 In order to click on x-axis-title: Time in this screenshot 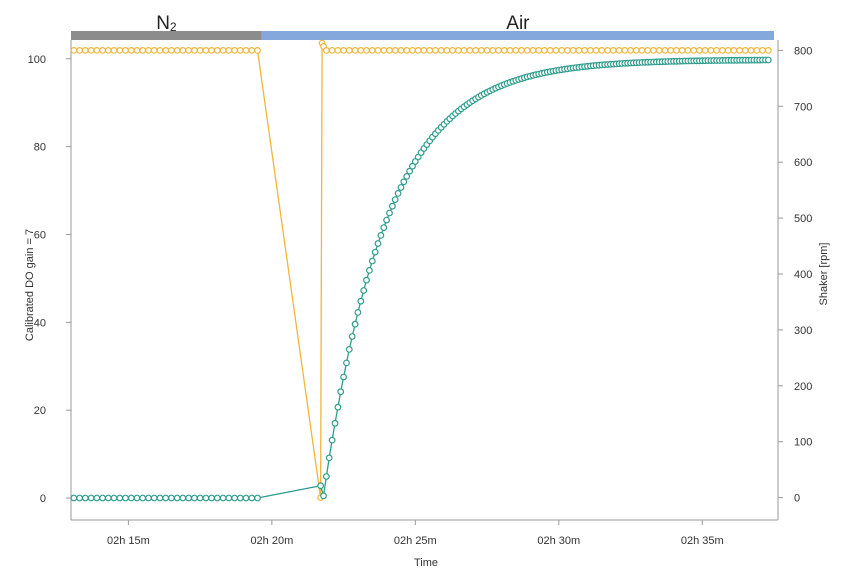, I will do `click(426, 563)`.